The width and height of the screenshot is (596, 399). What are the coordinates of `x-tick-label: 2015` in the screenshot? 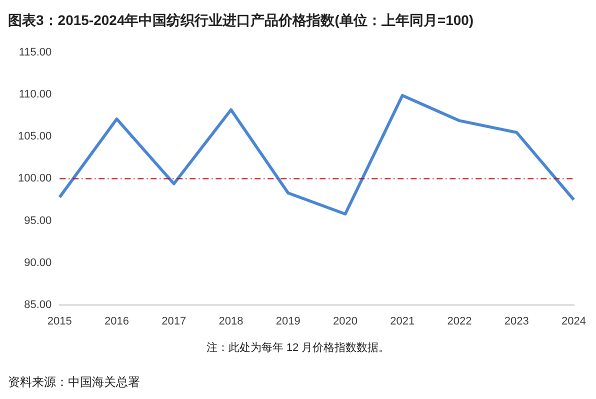 It's located at (59, 321).